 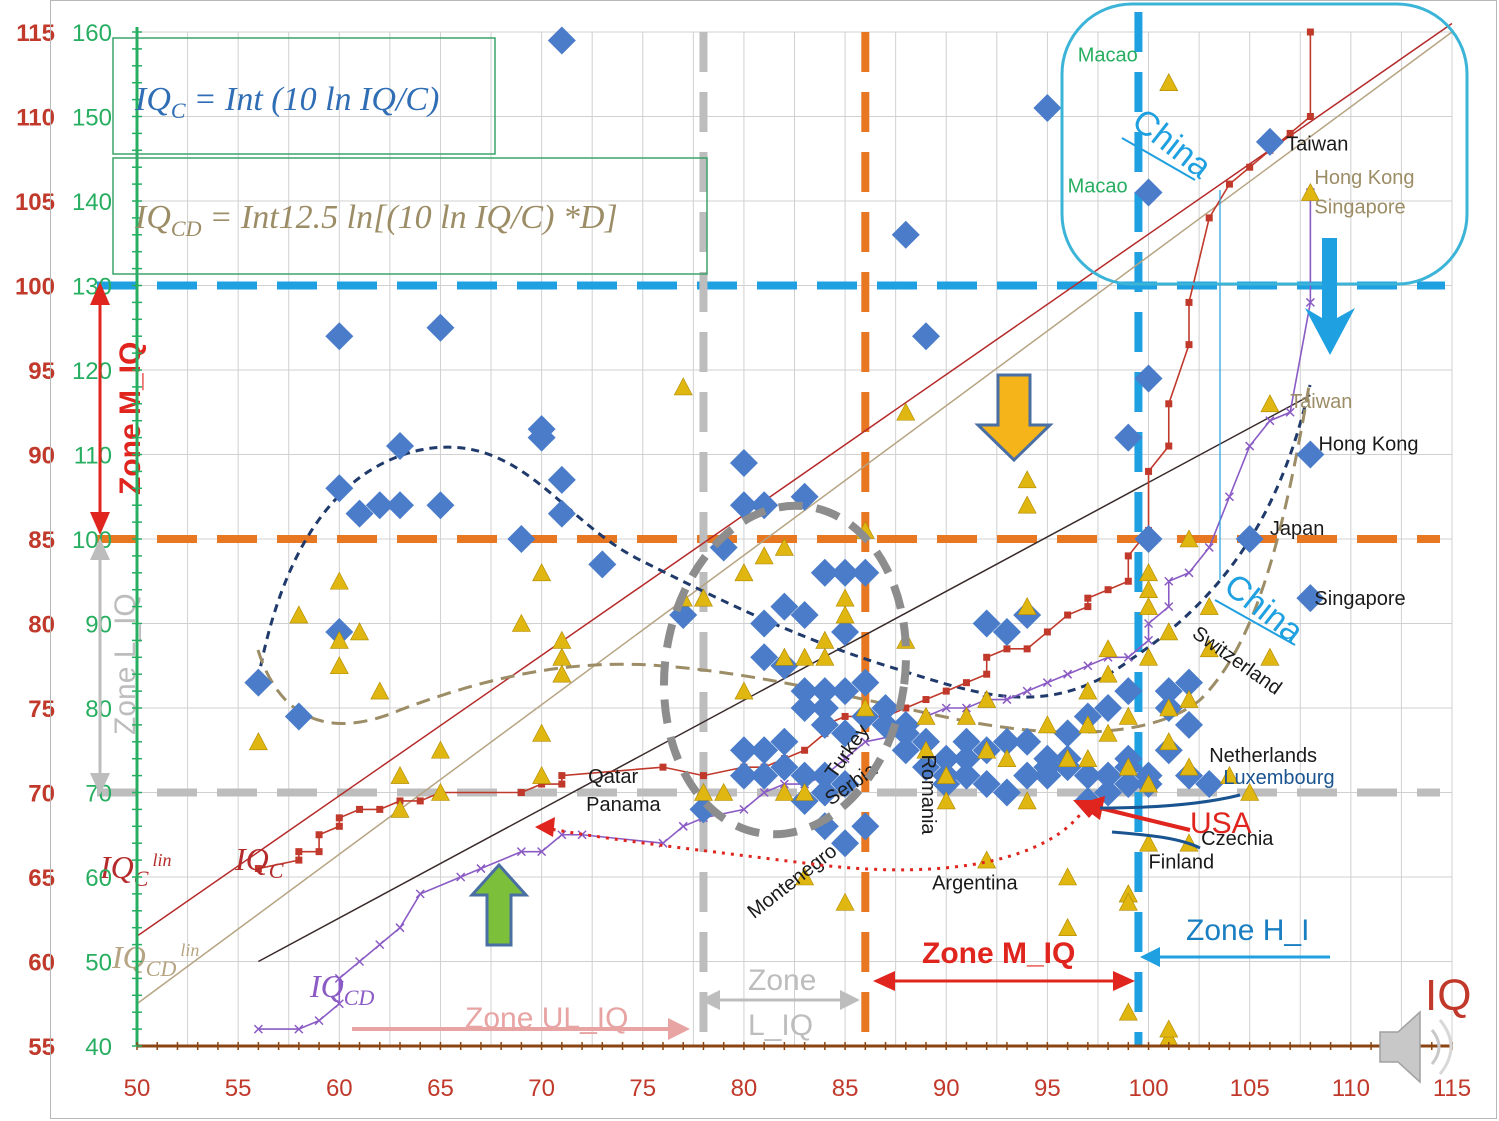 What do you see at coordinates (41, 963) in the screenshot?
I see `y-outer-tick-label: 60` at bounding box center [41, 963].